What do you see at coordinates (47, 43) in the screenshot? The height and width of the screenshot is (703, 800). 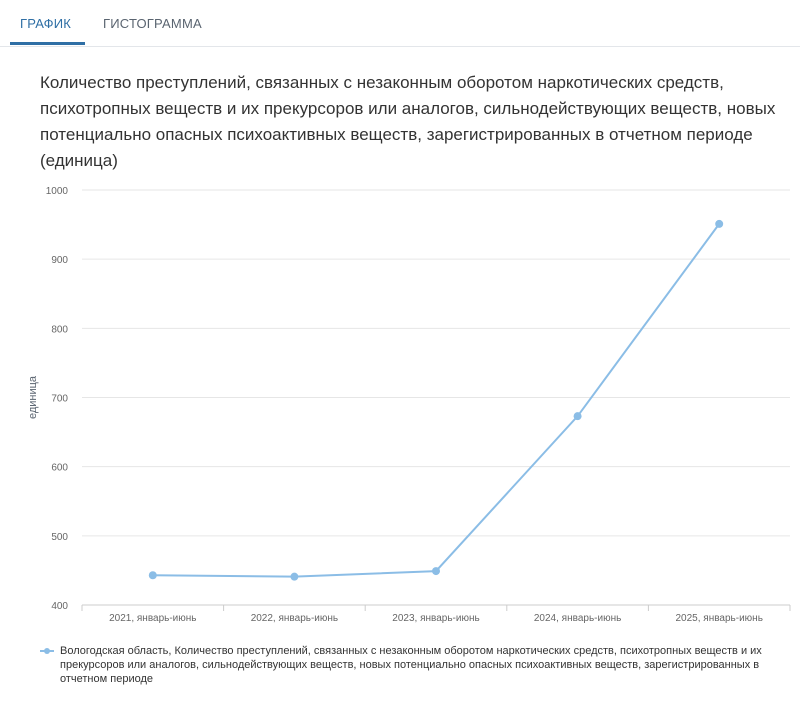 I see `active-tab-indicator` at bounding box center [47, 43].